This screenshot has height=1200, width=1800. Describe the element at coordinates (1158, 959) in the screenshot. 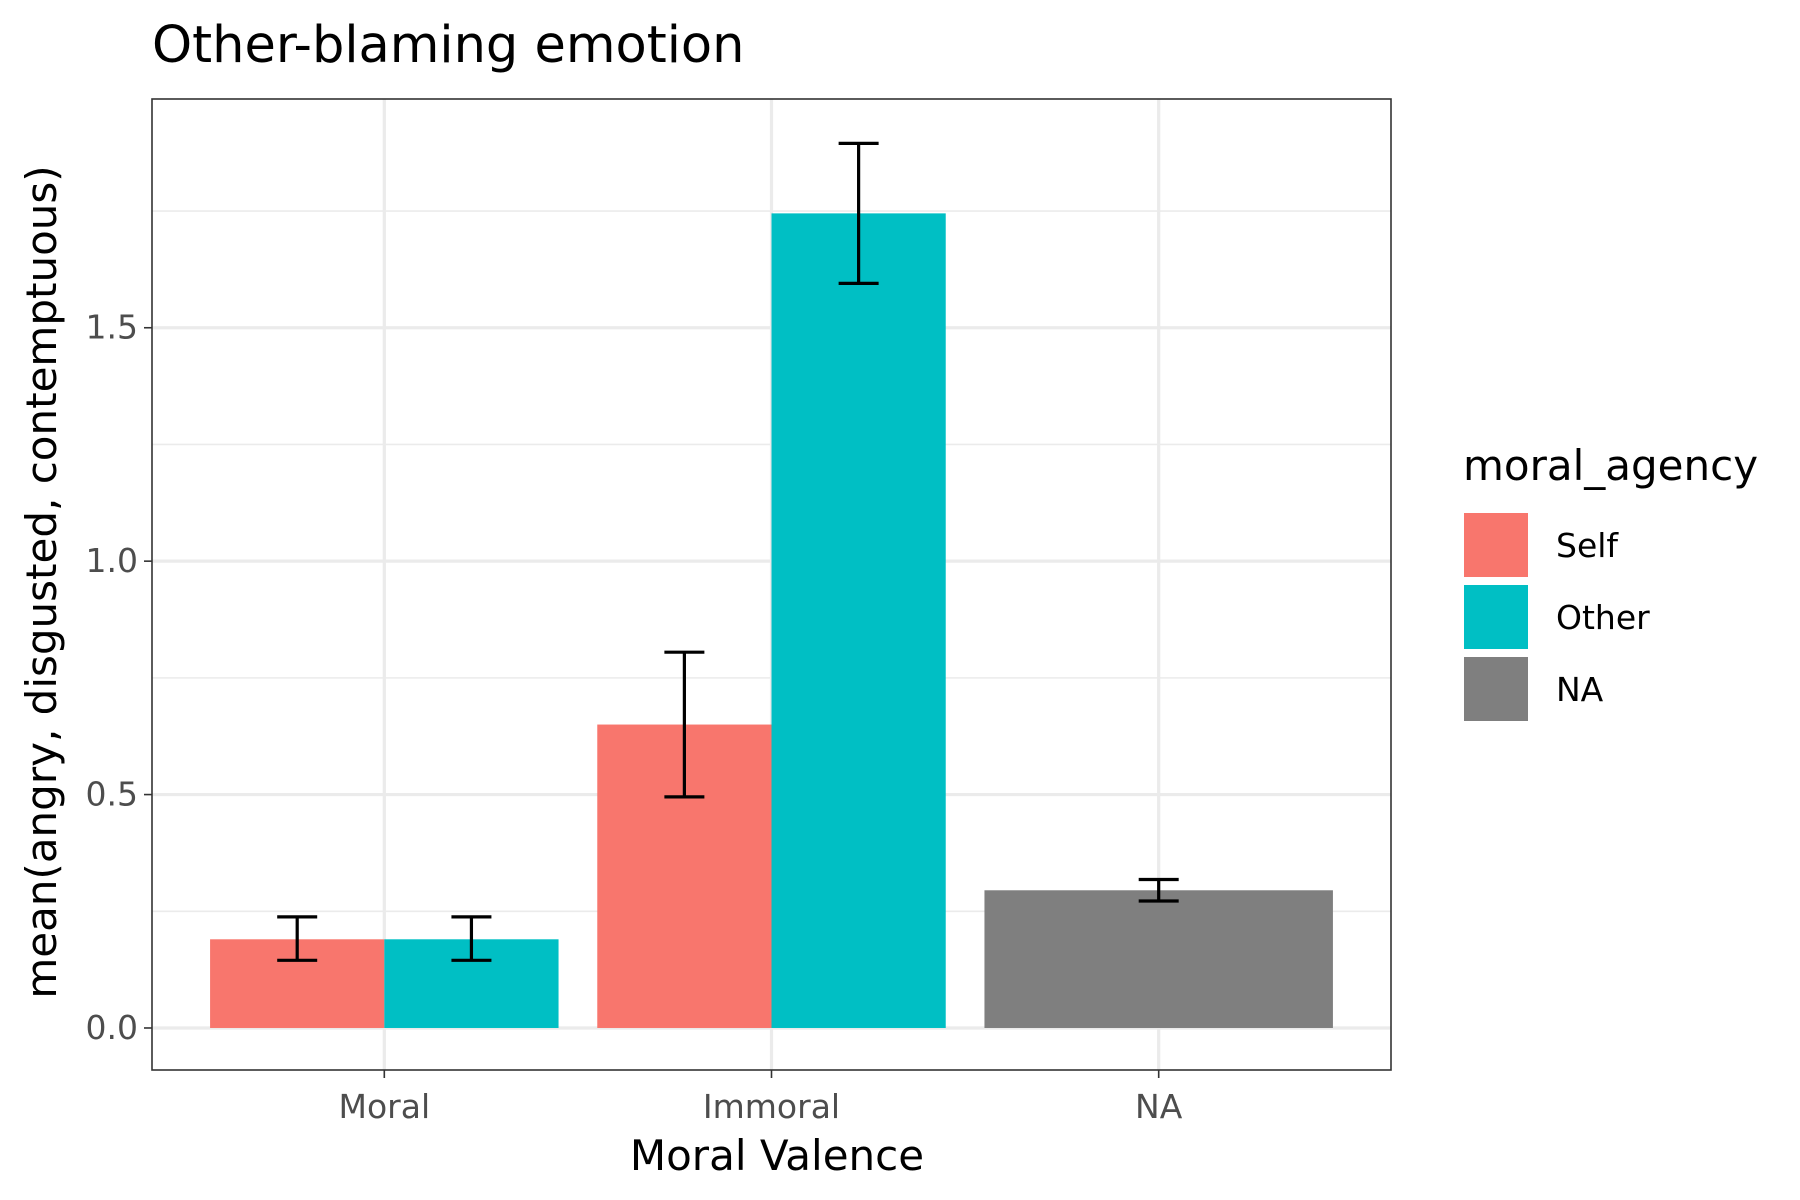

I see `bar-na-na` at that location.